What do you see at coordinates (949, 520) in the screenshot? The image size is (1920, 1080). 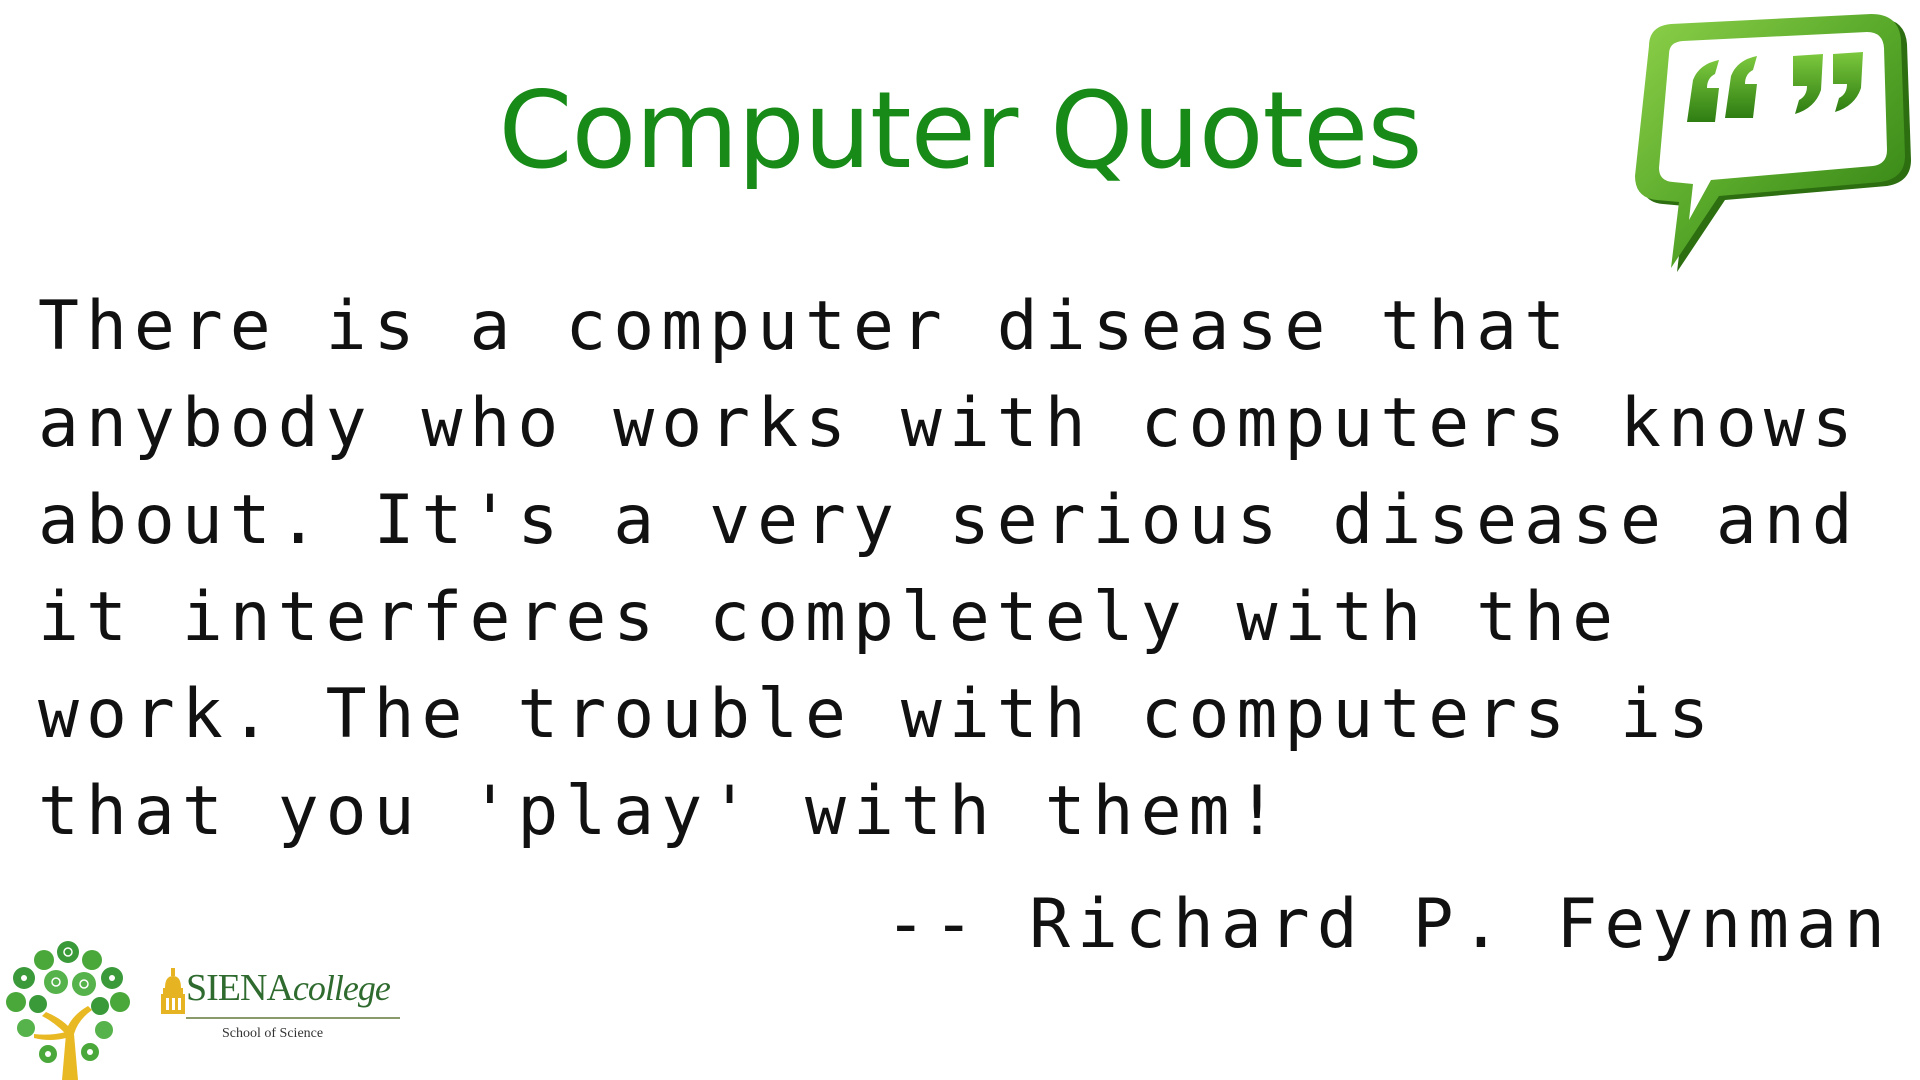 I see `quote-line: about. It's a very serious disease and` at bounding box center [949, 520].